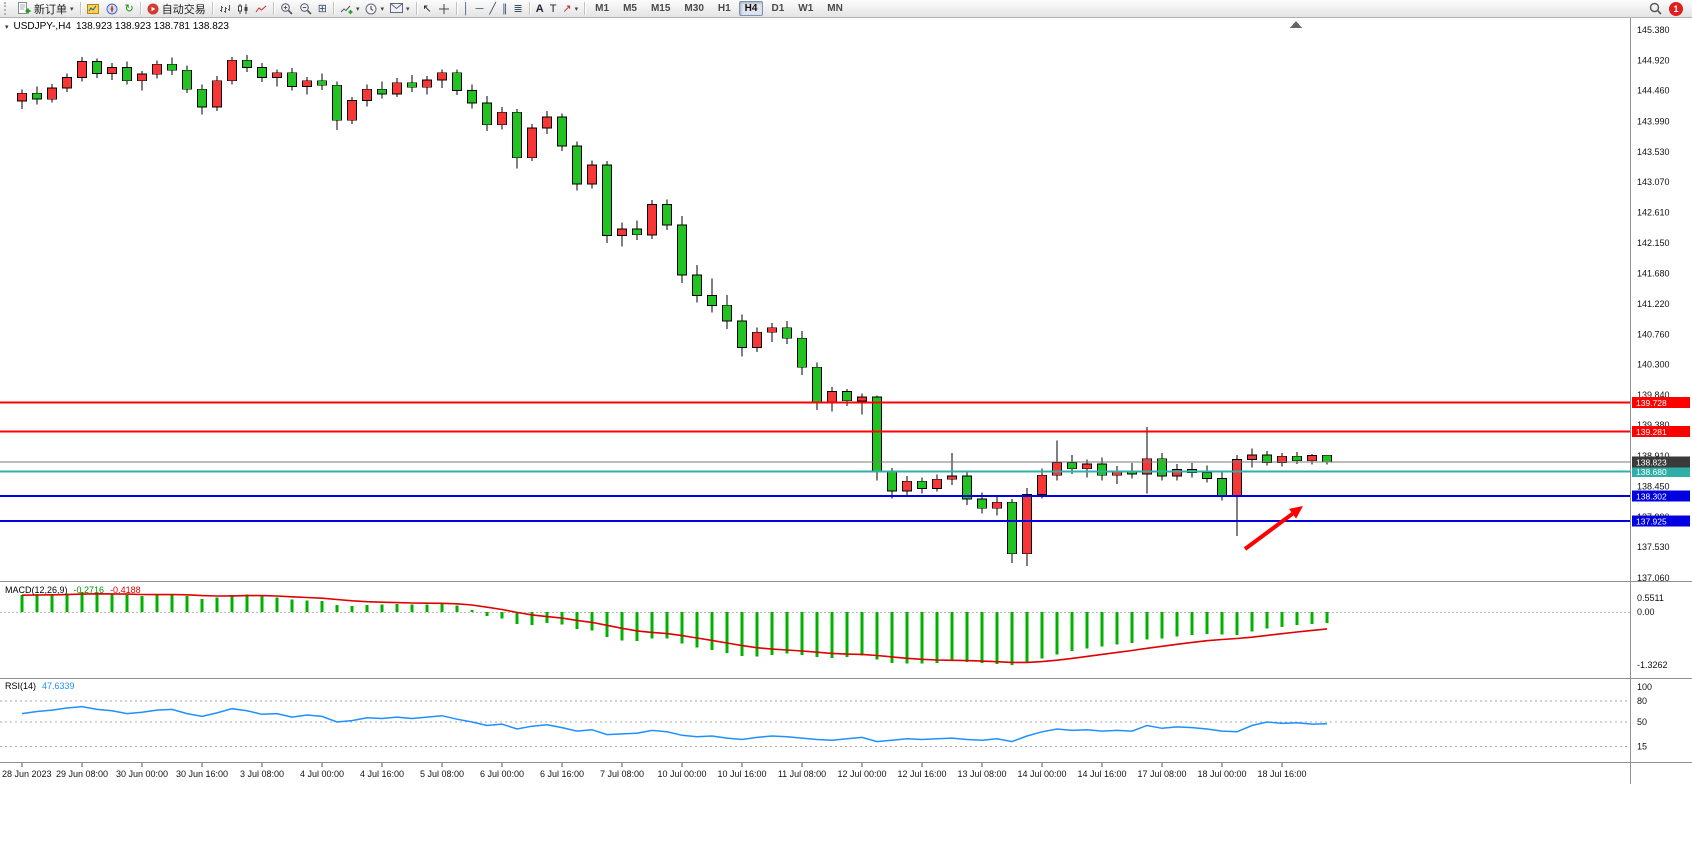 The width and height of the screenshot is (1692, 846). I want to click on periods-button: ▾, so click(374, 9).